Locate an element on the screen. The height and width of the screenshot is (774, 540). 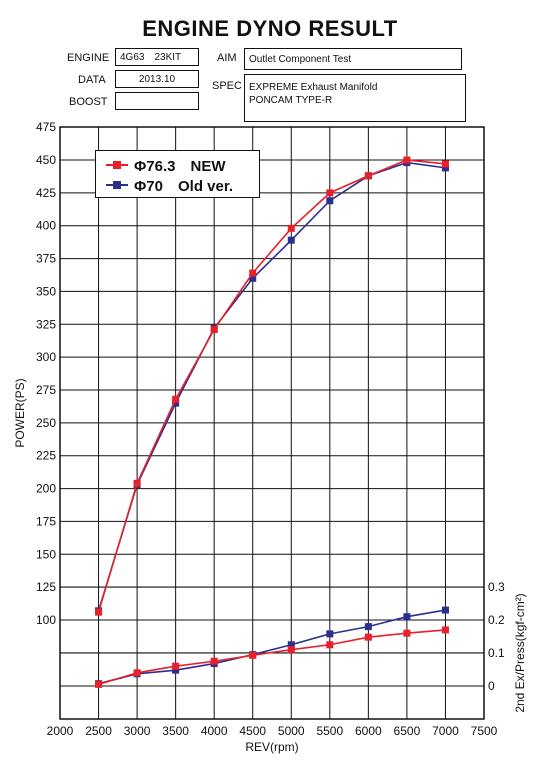
legend-marker-old is located at coordinates (117, 185).